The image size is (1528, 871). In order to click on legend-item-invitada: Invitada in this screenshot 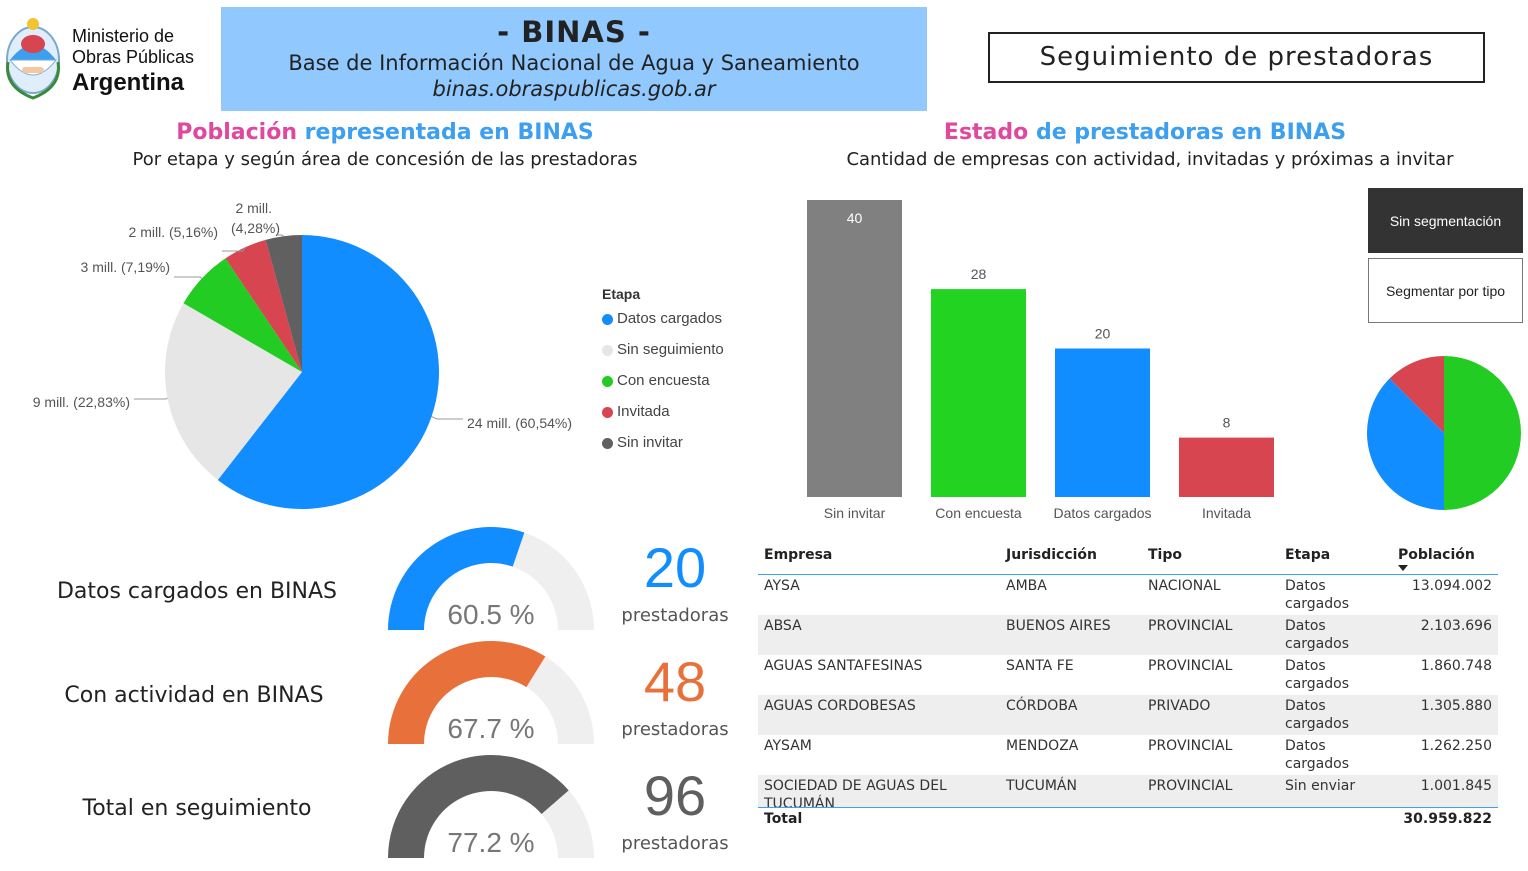, I will do `click(663, 418)`.